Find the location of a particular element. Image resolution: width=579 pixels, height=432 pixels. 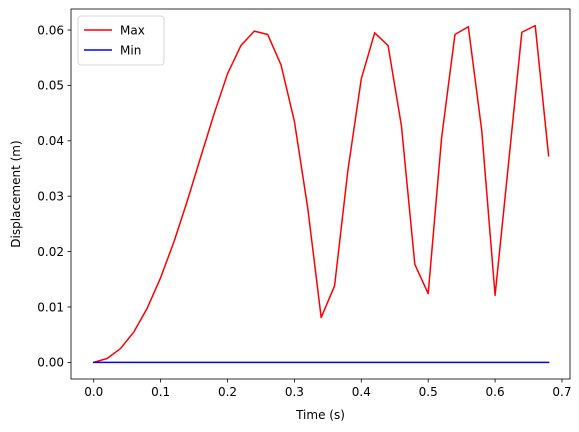

legend: Max Min is located at coordinates (121, 40).